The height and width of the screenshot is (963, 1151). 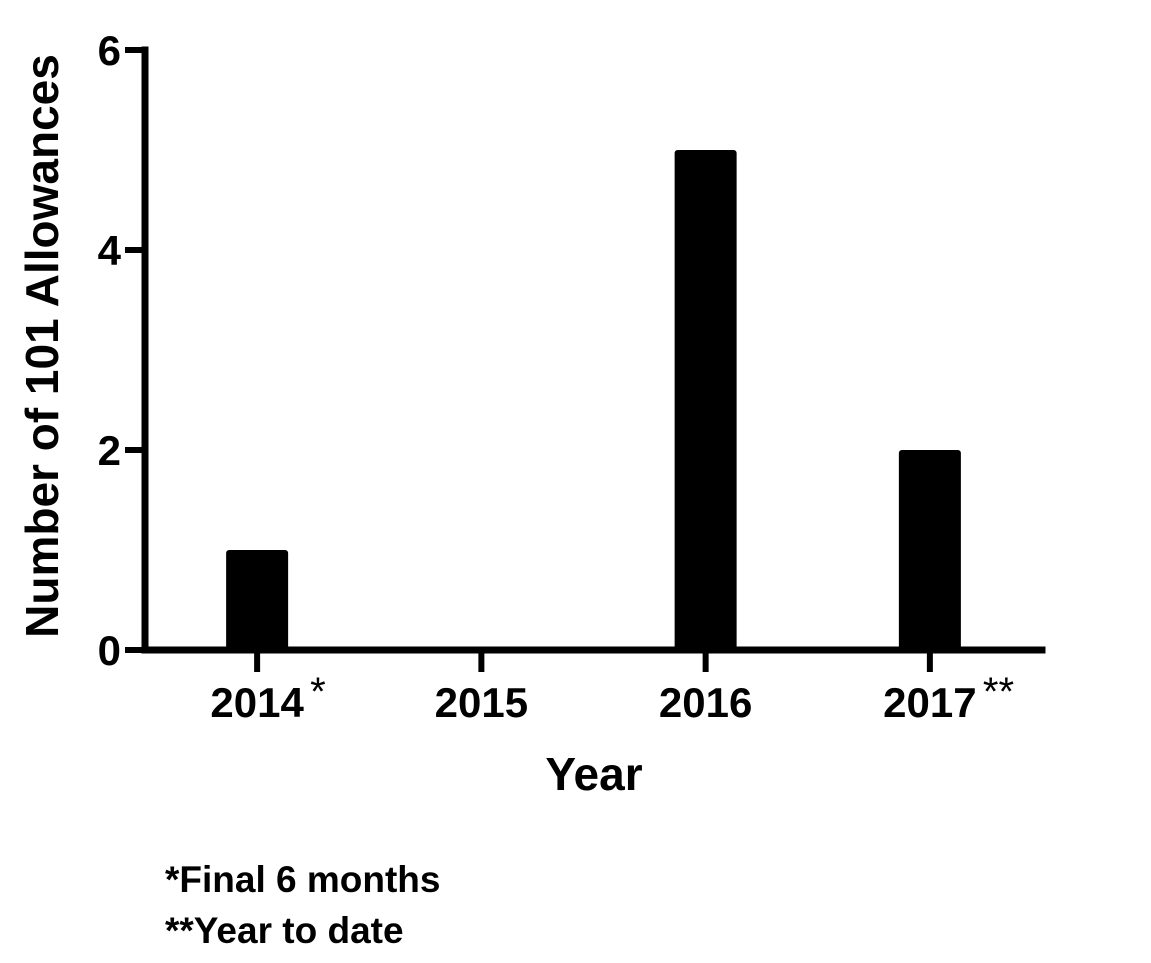 I want to click on x-tick-label: 2014, so click(x=257, y=702).